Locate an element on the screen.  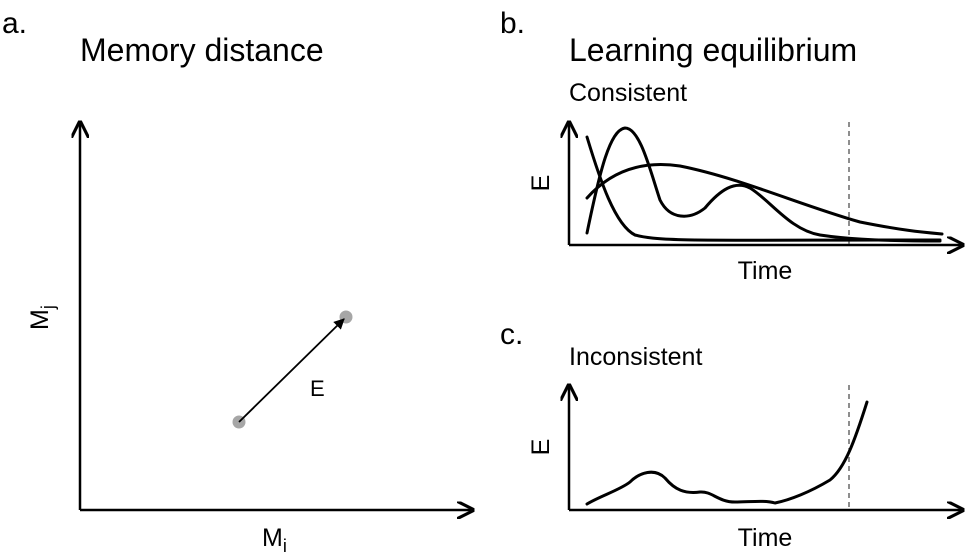
distance-vector is located at coordinates (291, 370).